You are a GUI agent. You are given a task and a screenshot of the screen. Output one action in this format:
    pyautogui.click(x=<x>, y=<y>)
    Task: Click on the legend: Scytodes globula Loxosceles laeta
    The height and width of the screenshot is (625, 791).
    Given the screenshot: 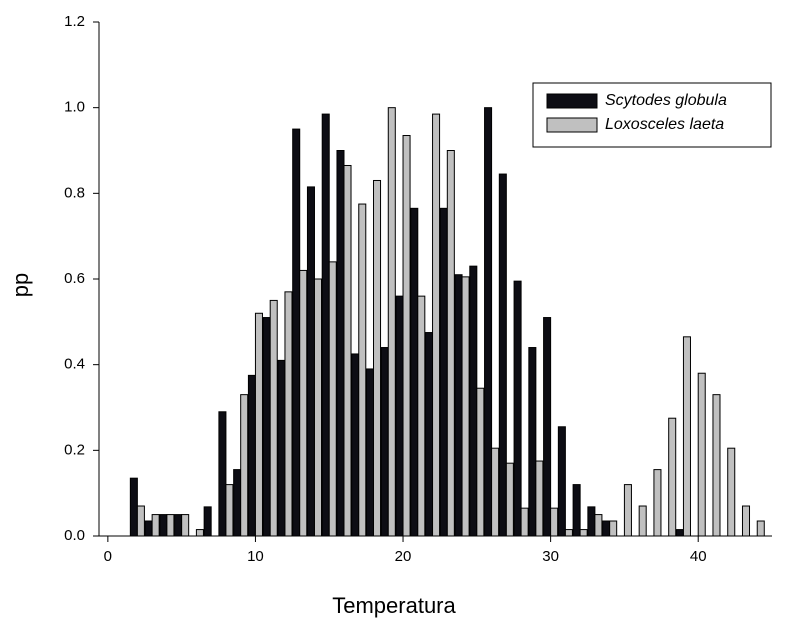 What is the action you would take?
    pyautogui.click(x=652, y=115)
    